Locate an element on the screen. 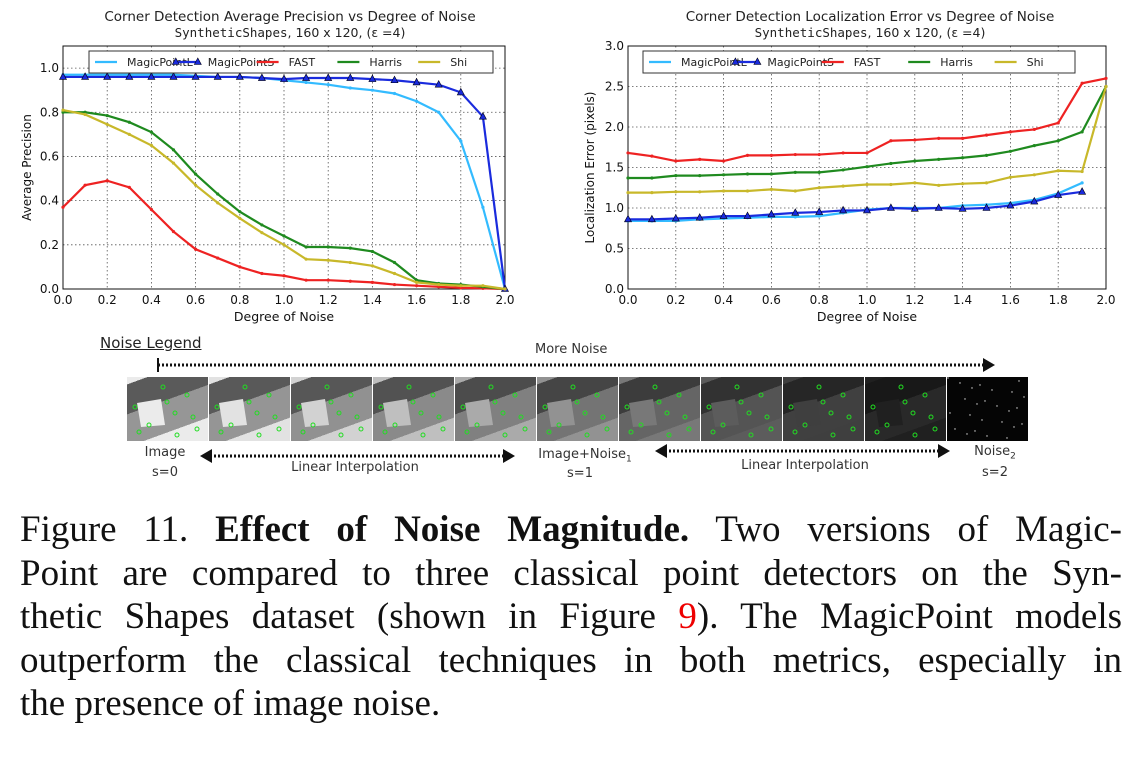 This screenshot has height=772, width=1142. x-tick-label: 0.0 is located at coordinates (627, 300).